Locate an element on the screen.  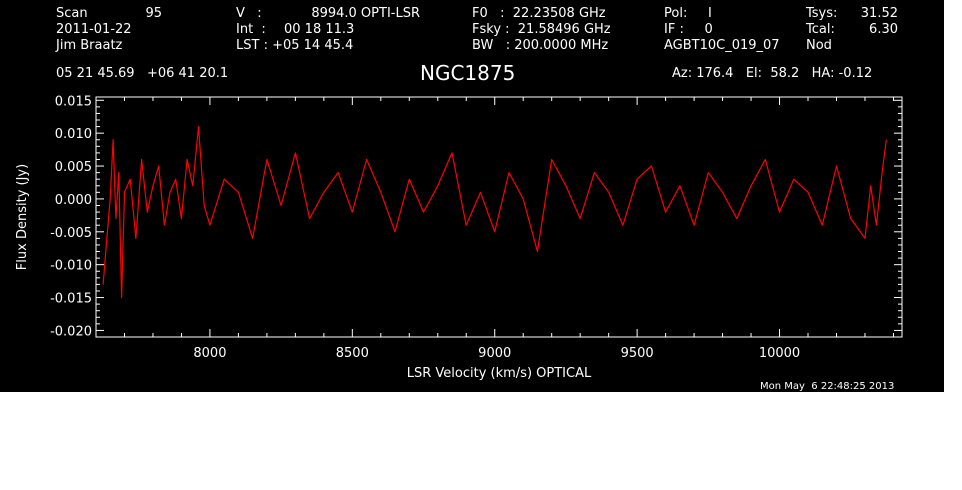
header-tcal-value: 6.30 is located at coordinates (883, 29).